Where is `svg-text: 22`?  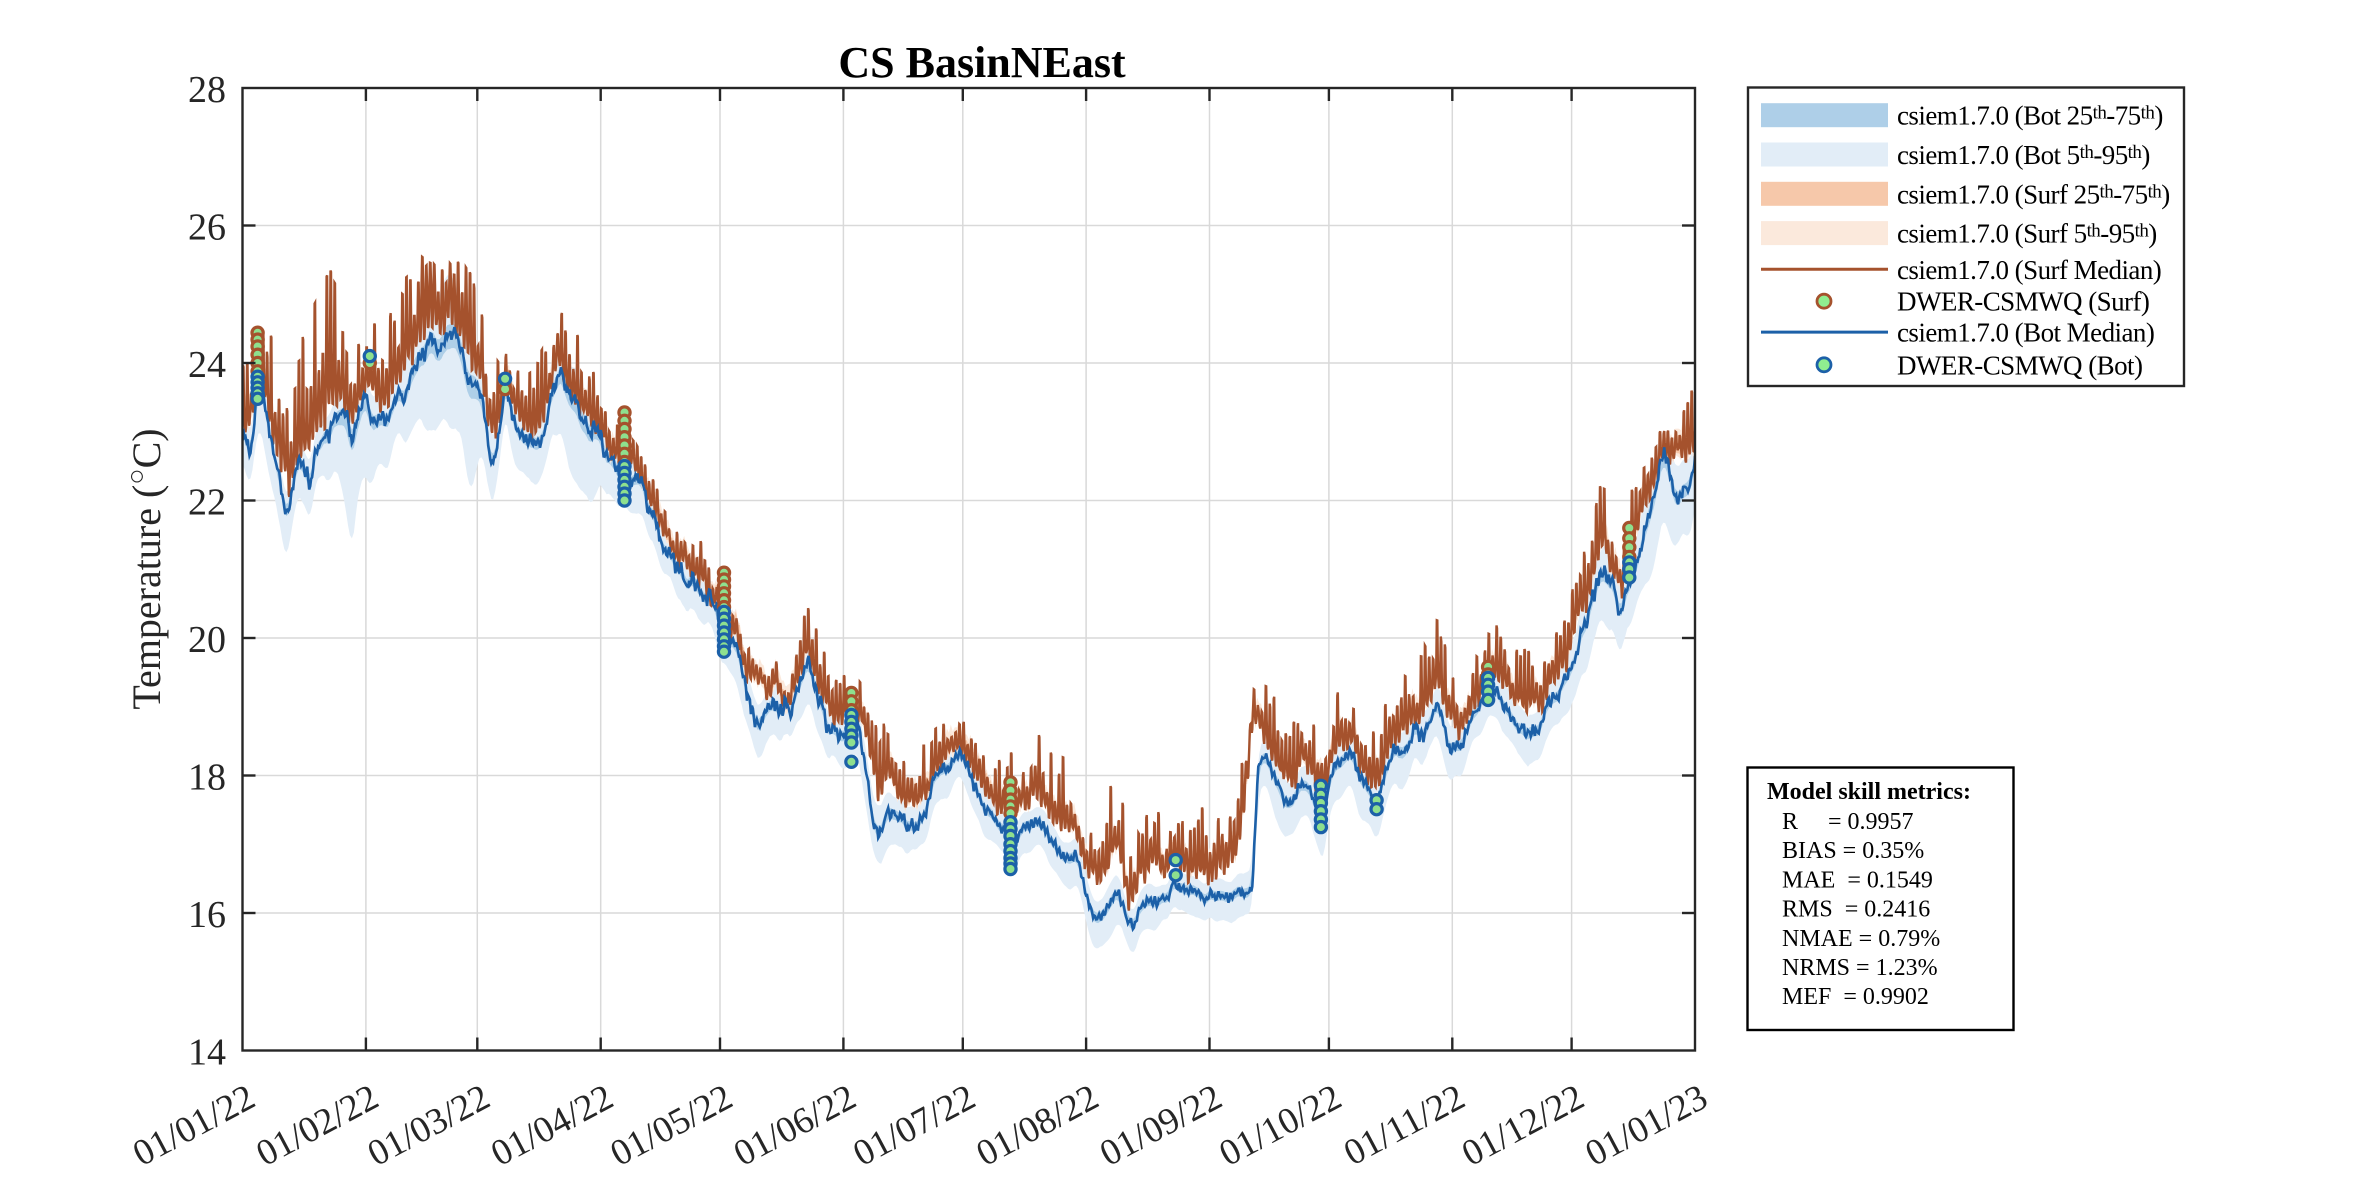
svg-text: 22 is located at coordinates (207, 503).